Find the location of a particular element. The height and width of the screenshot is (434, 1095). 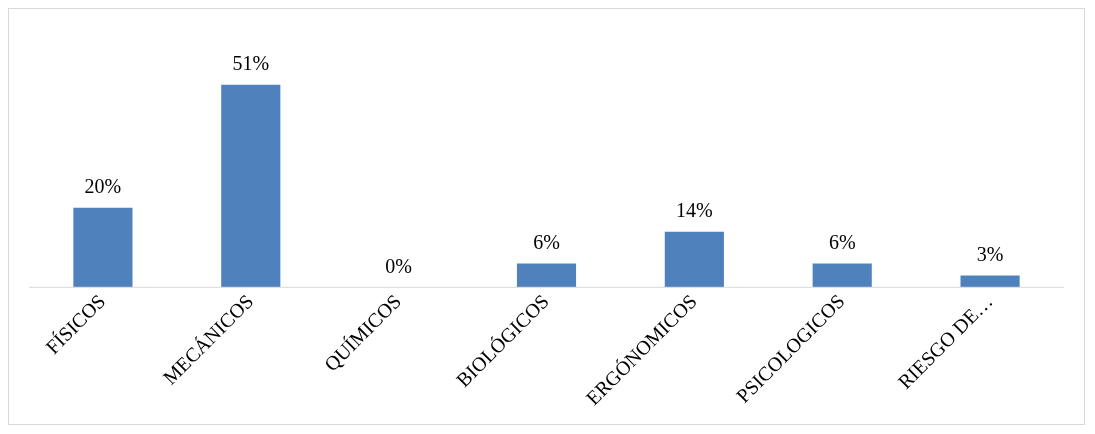

data-label: 14% is located at coordinates (694, 209).